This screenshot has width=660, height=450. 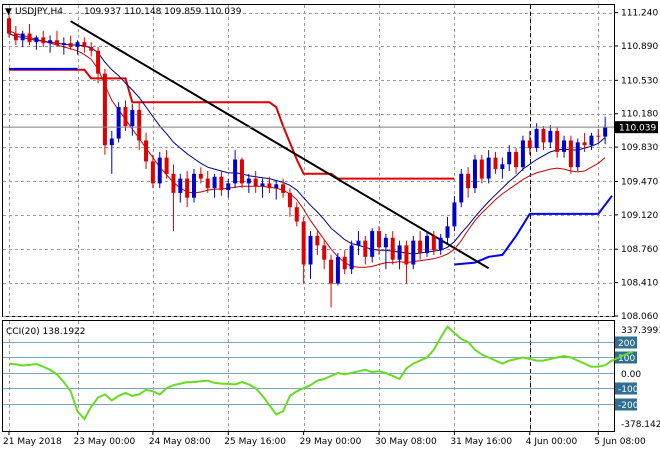 What do you see at coordinates (406, 442) in the screenshot?
I see `time-tick-label: 30 May 08:00` at bounding box center [406, 442].